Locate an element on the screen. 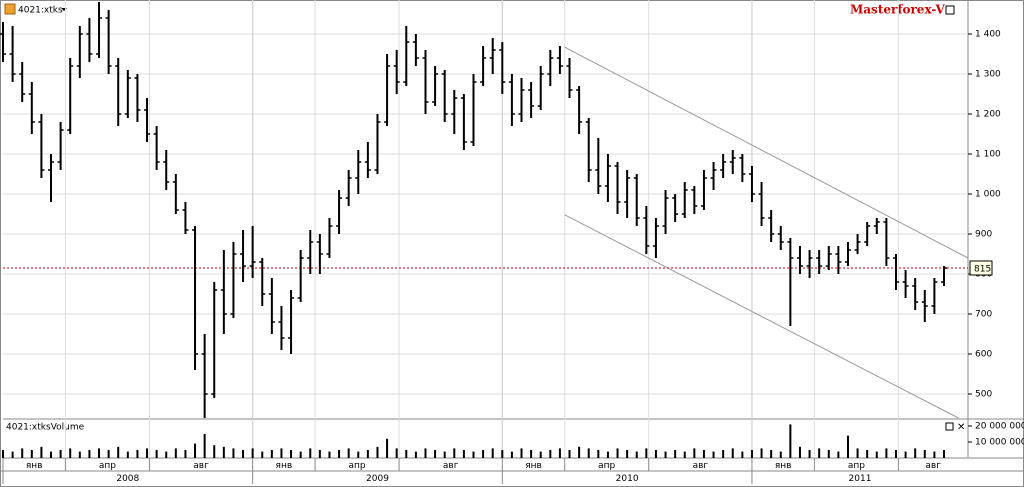  y-tick-label: 600 is located at coordinates (983, 355).